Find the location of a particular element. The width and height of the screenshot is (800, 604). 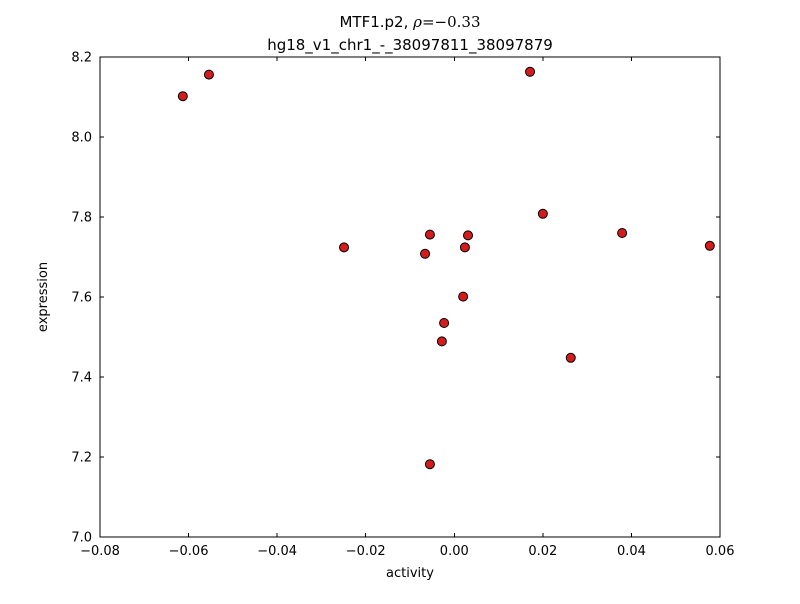

chart-title: MTF1.p2, ρ=−0.33 is located at coordinates (409, 22).